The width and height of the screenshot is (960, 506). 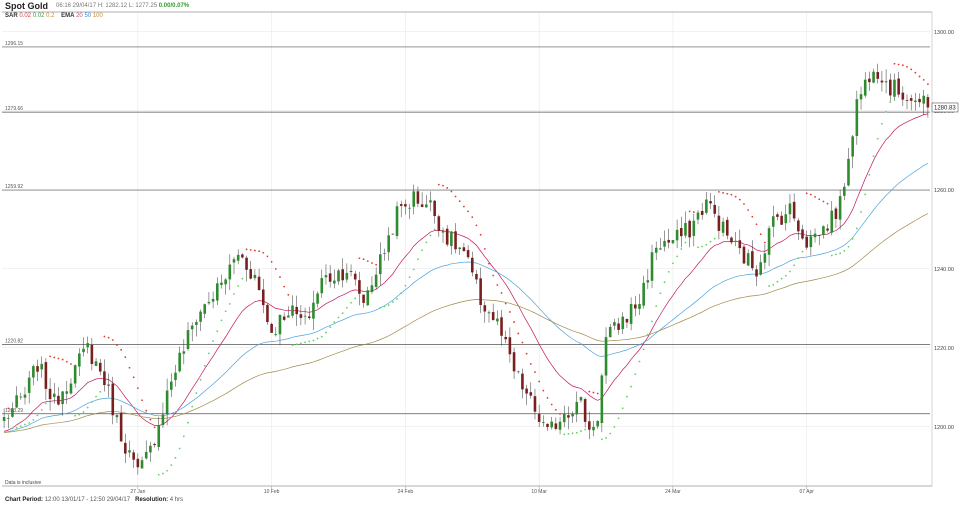 What do you see at coordinates (68, 16) in the screenshot?
I see `ema-label: EMA` at bounding box center [68, 16].